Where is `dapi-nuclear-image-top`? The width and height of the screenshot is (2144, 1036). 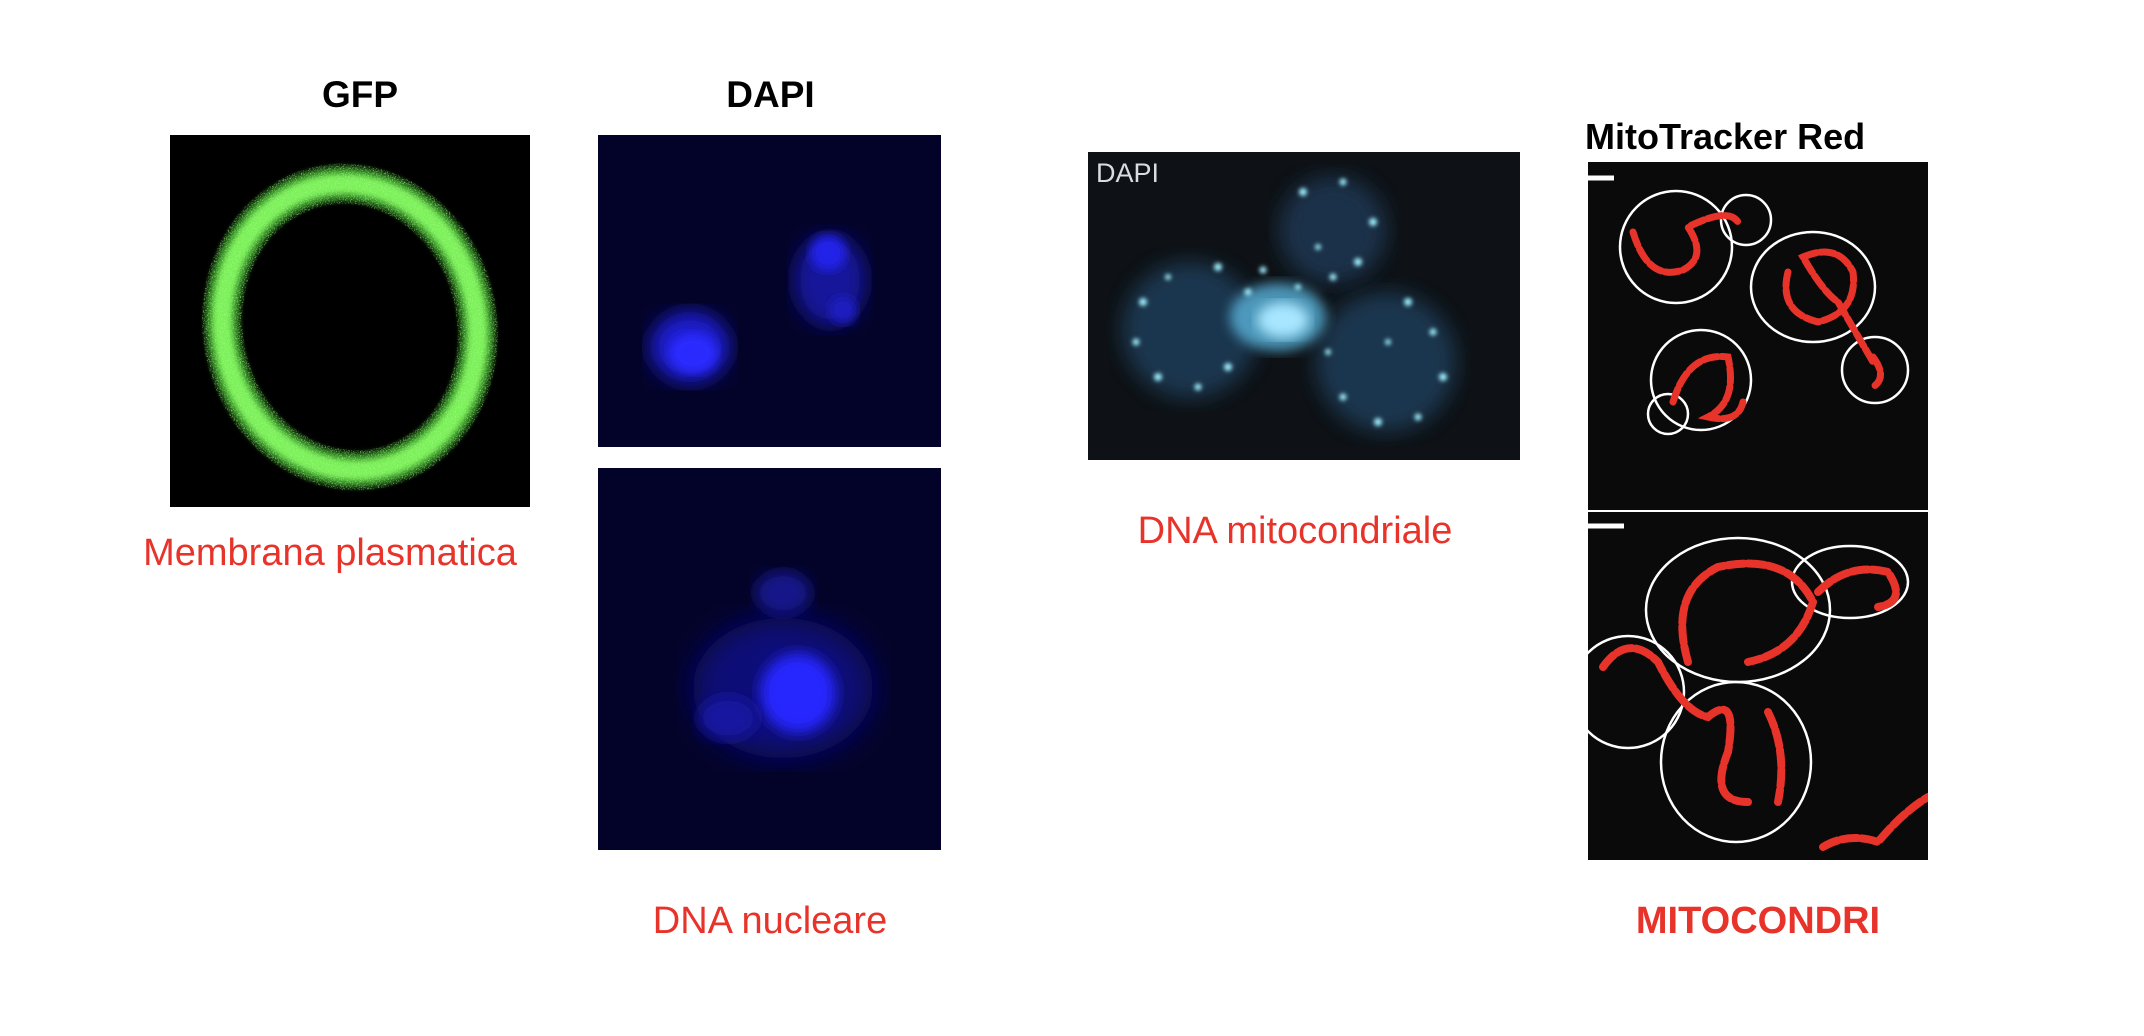
dapi-nuclear-image-top is located at coordinates (769, 291).